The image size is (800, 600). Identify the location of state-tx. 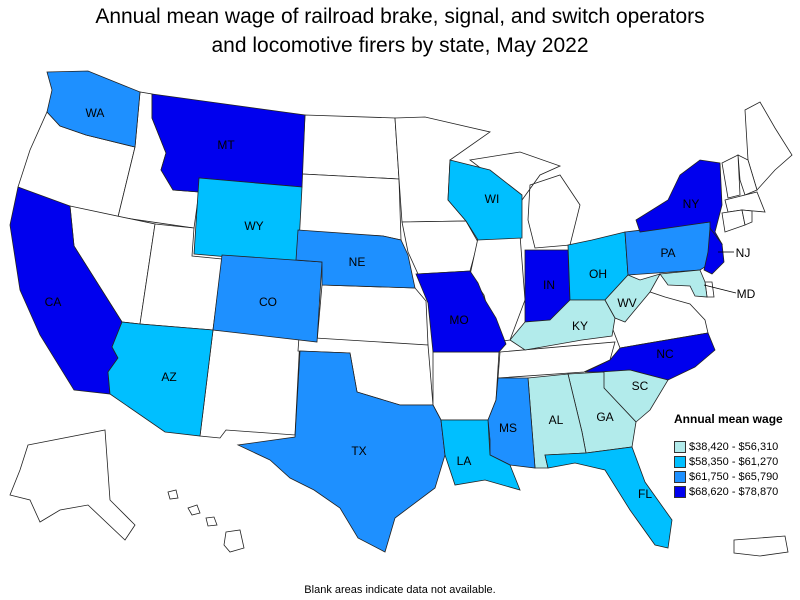
(341, 451).